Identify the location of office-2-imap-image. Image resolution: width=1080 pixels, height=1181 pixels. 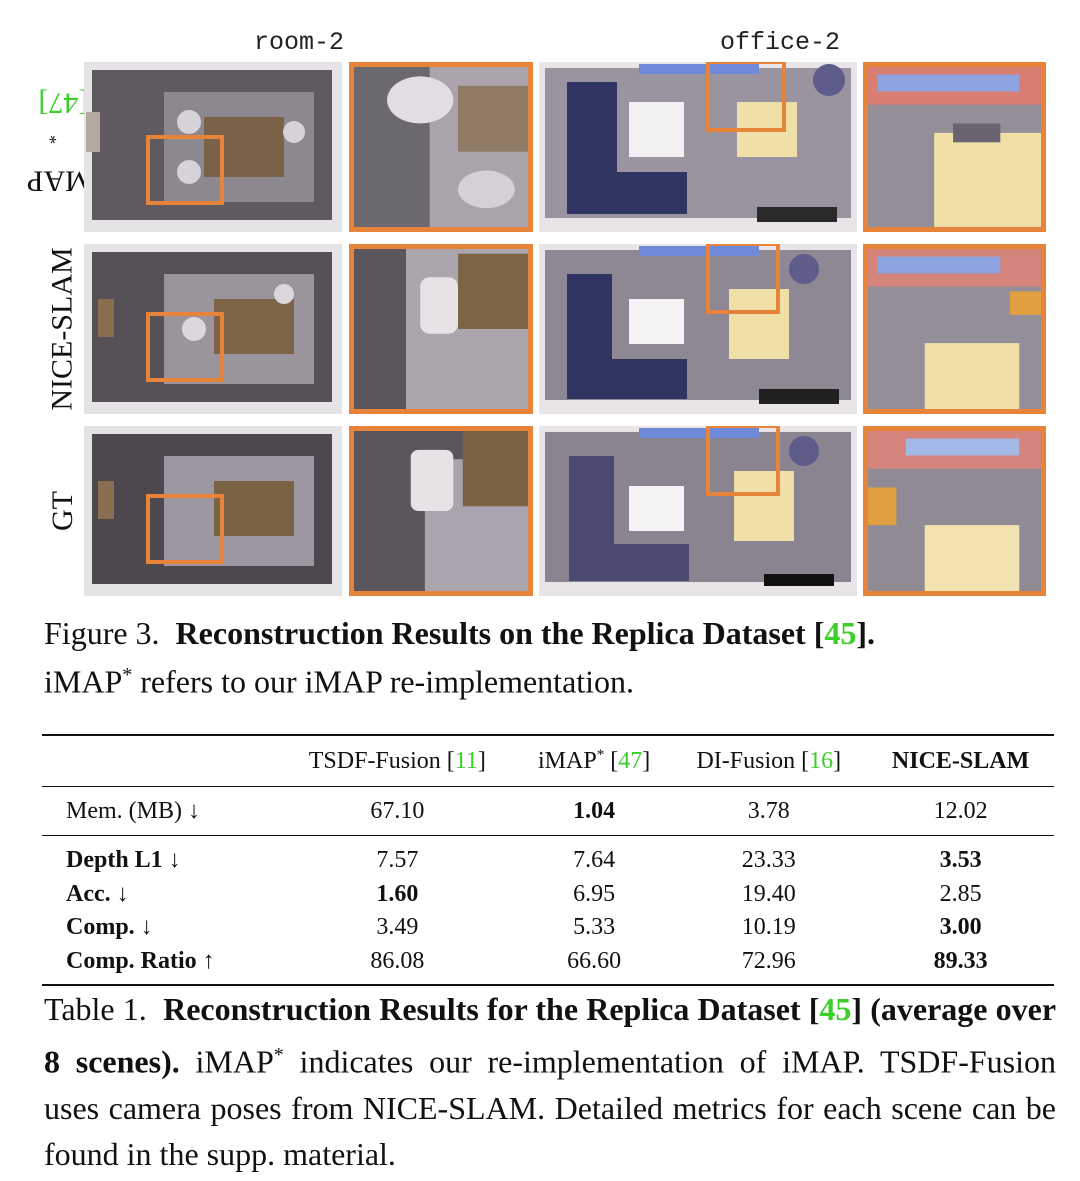
(698, 147).